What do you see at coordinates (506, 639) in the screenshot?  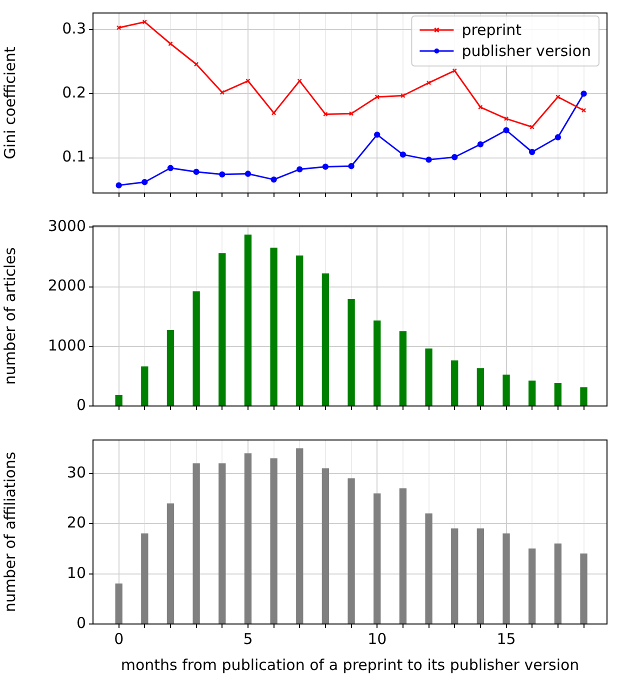 I see `x-tick-label: 15` at bounding box center [506, 639].